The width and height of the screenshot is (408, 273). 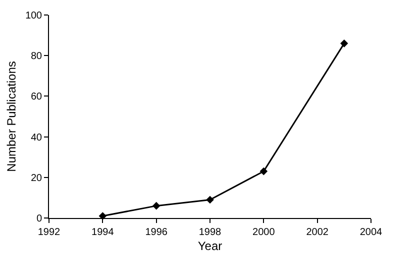 What do you see at coordinates (210, 232) in the screenshot?
I see `x-tick-label: 1998` at bounding box center [210, 232].